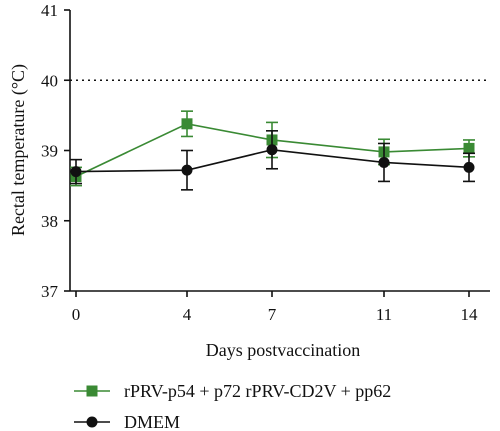 This screenshot has height=431, width=500. Describe the element at coordinates (384, 314) in the screenshot. I see `x-tick-label: 11` at that location.